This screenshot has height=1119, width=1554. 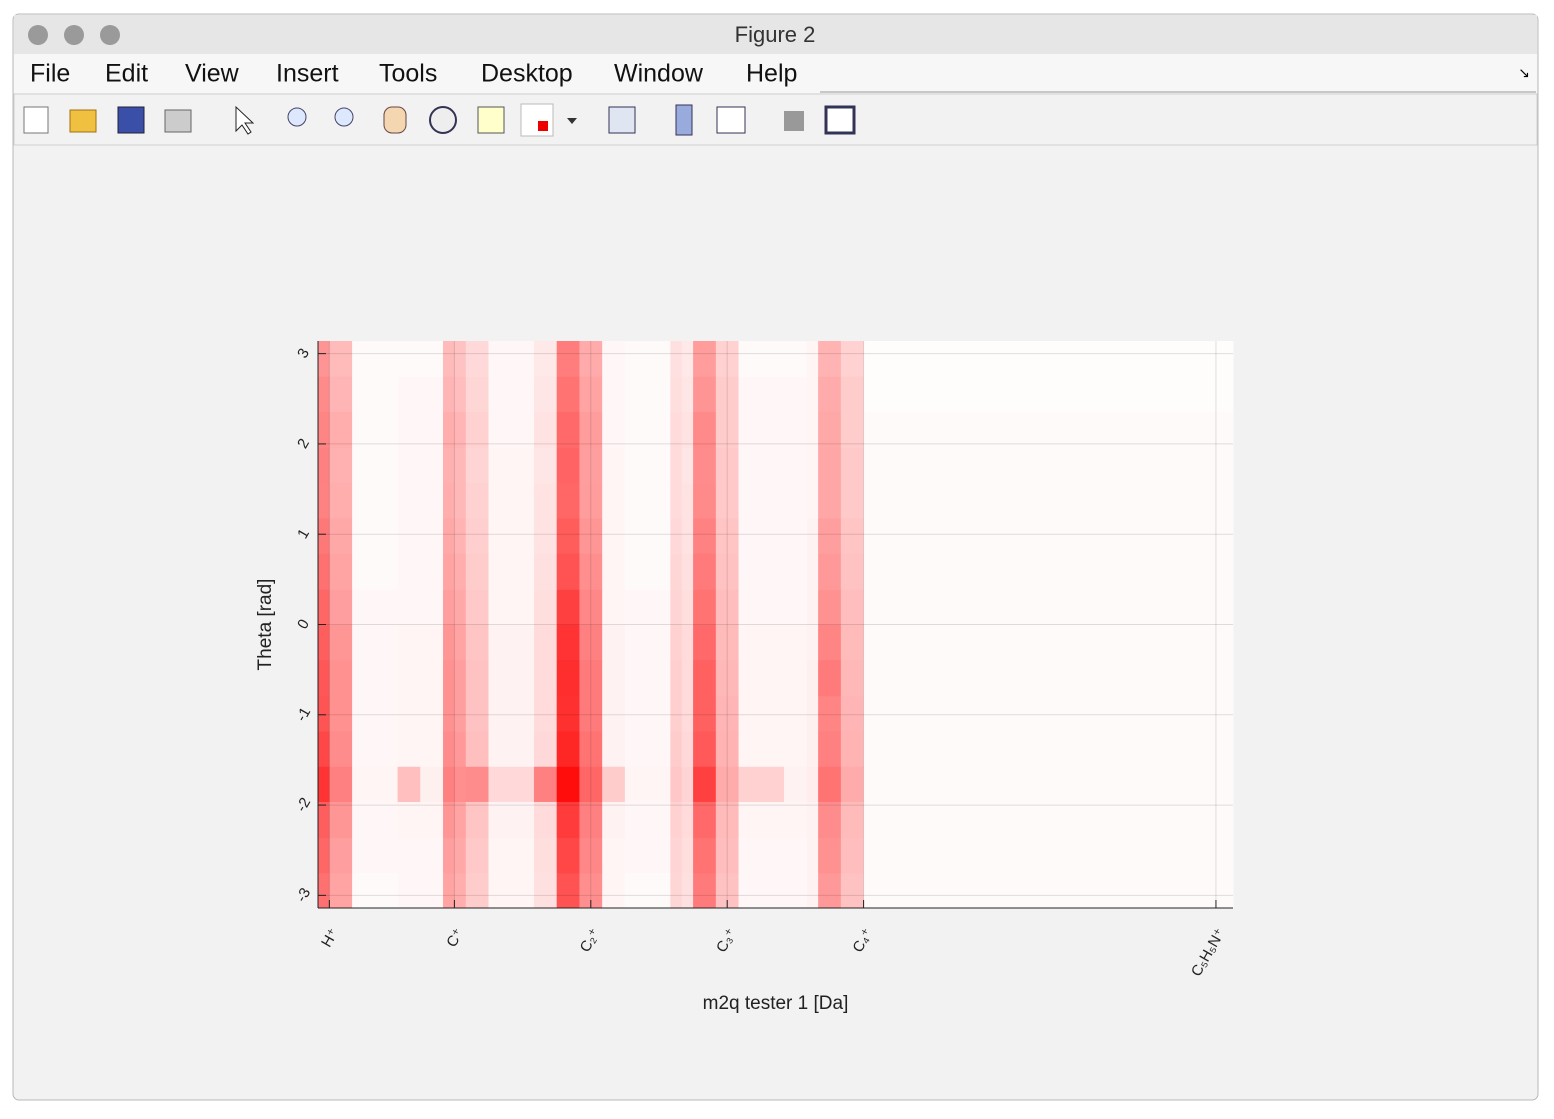 I want to click on open-icon, so click(x=83, y=121).